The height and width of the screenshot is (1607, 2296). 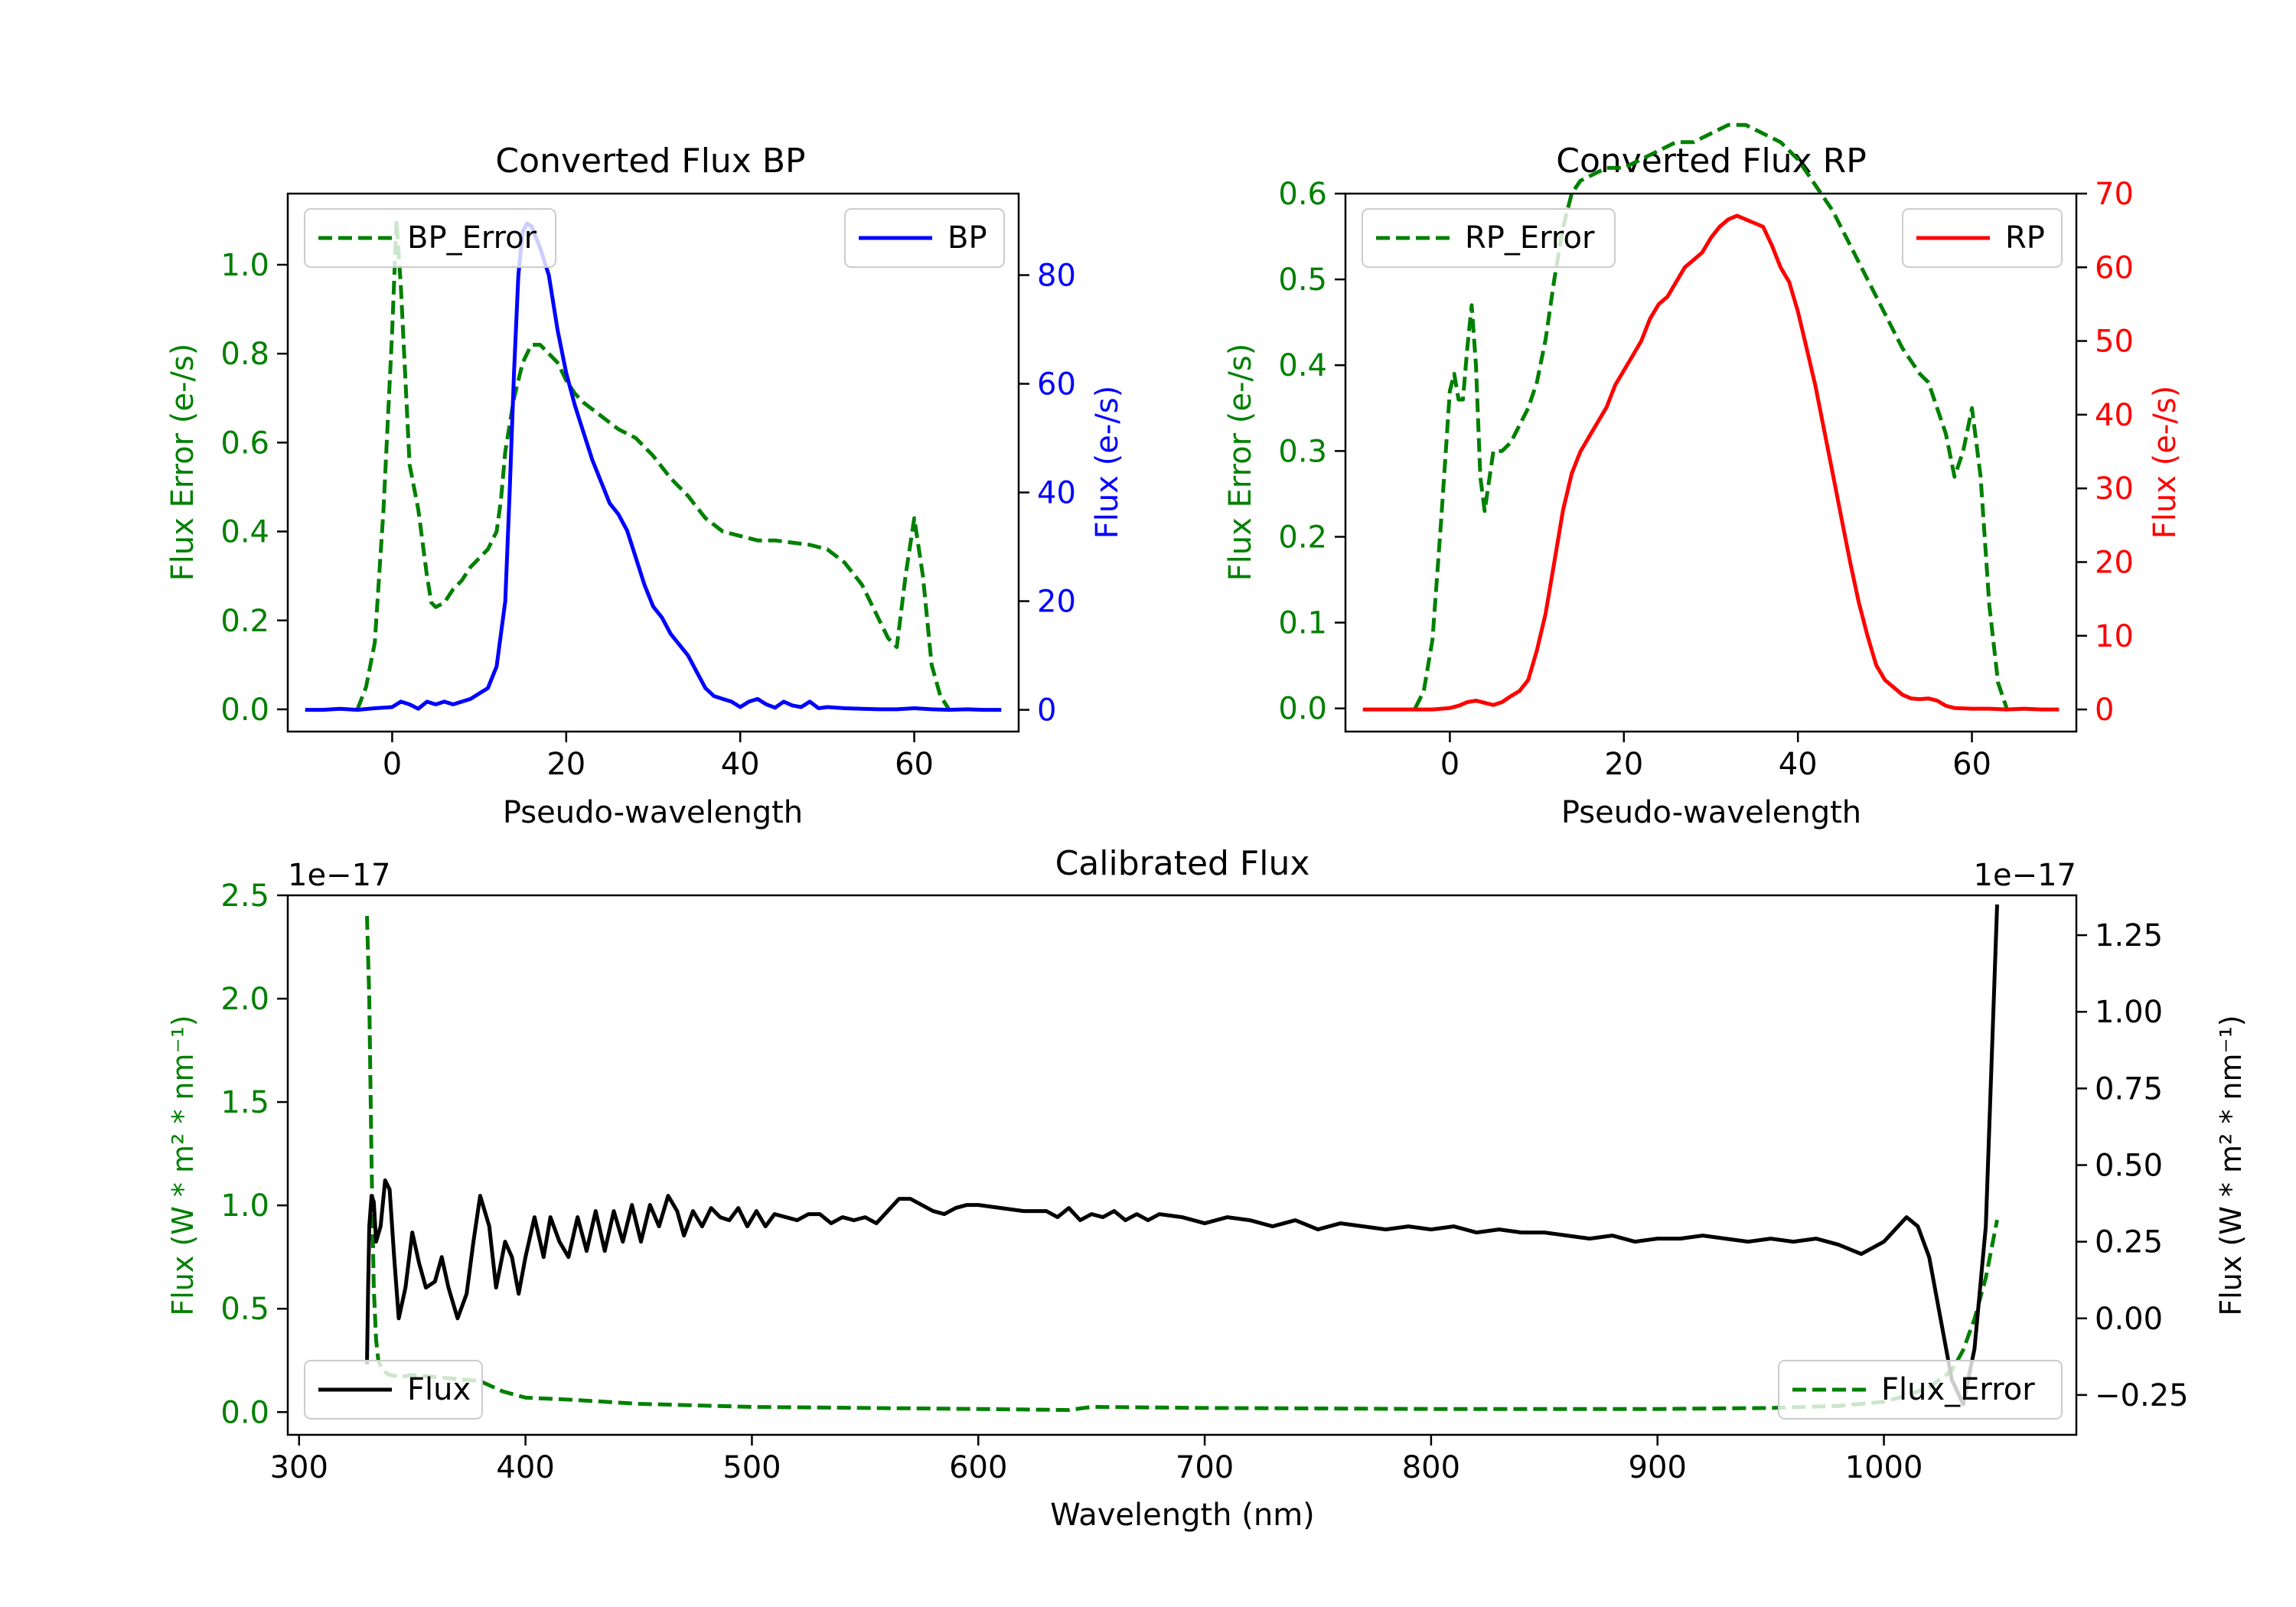 I want to click on calibrated-right-tick-label: 1.00, so click(x=2129, y=1012).